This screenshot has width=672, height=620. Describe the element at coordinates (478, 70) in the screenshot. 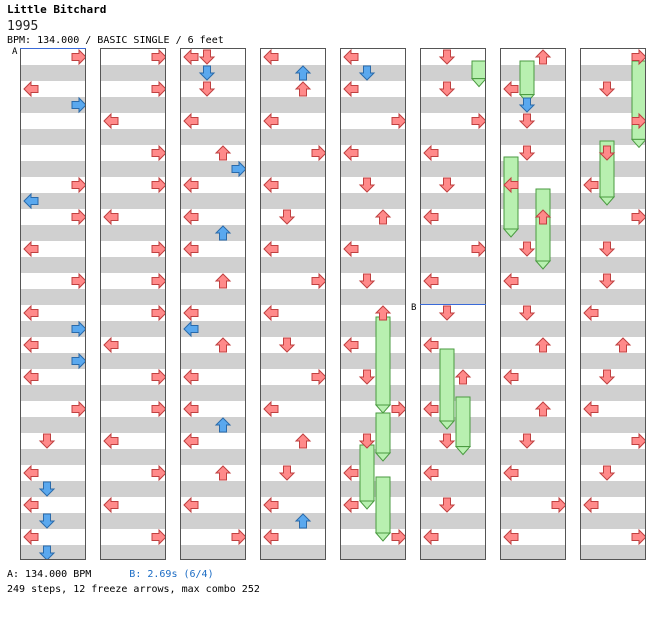

I see `freeze-arrow-right` at that location.